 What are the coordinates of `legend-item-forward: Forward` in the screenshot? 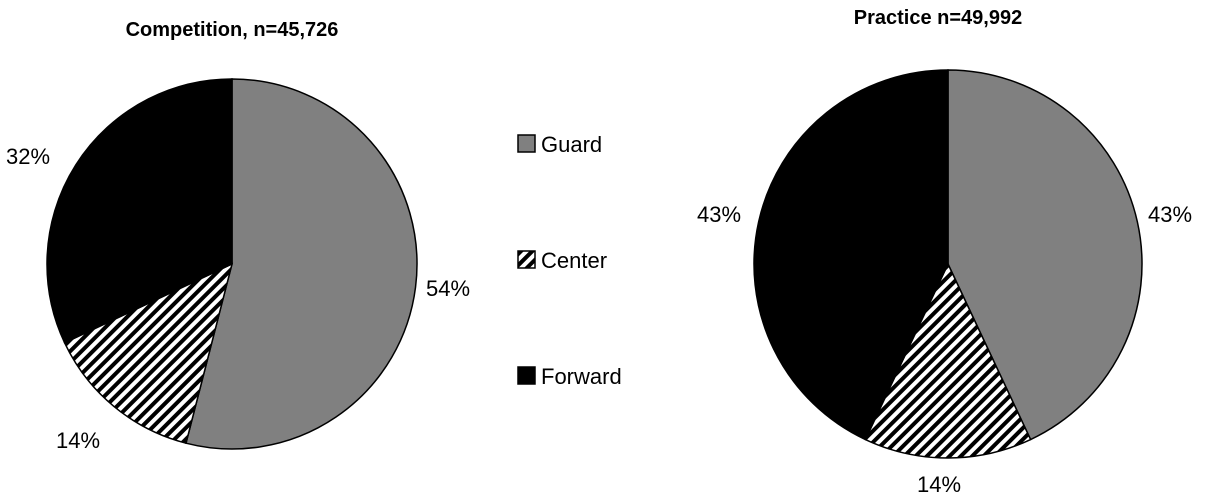 It's located at (569, 376).